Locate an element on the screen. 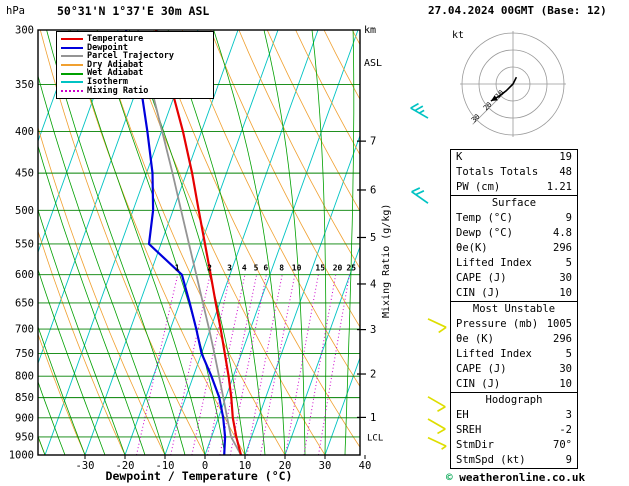  mixing-ratio-label: 3 is located at coordinates (229, 268).